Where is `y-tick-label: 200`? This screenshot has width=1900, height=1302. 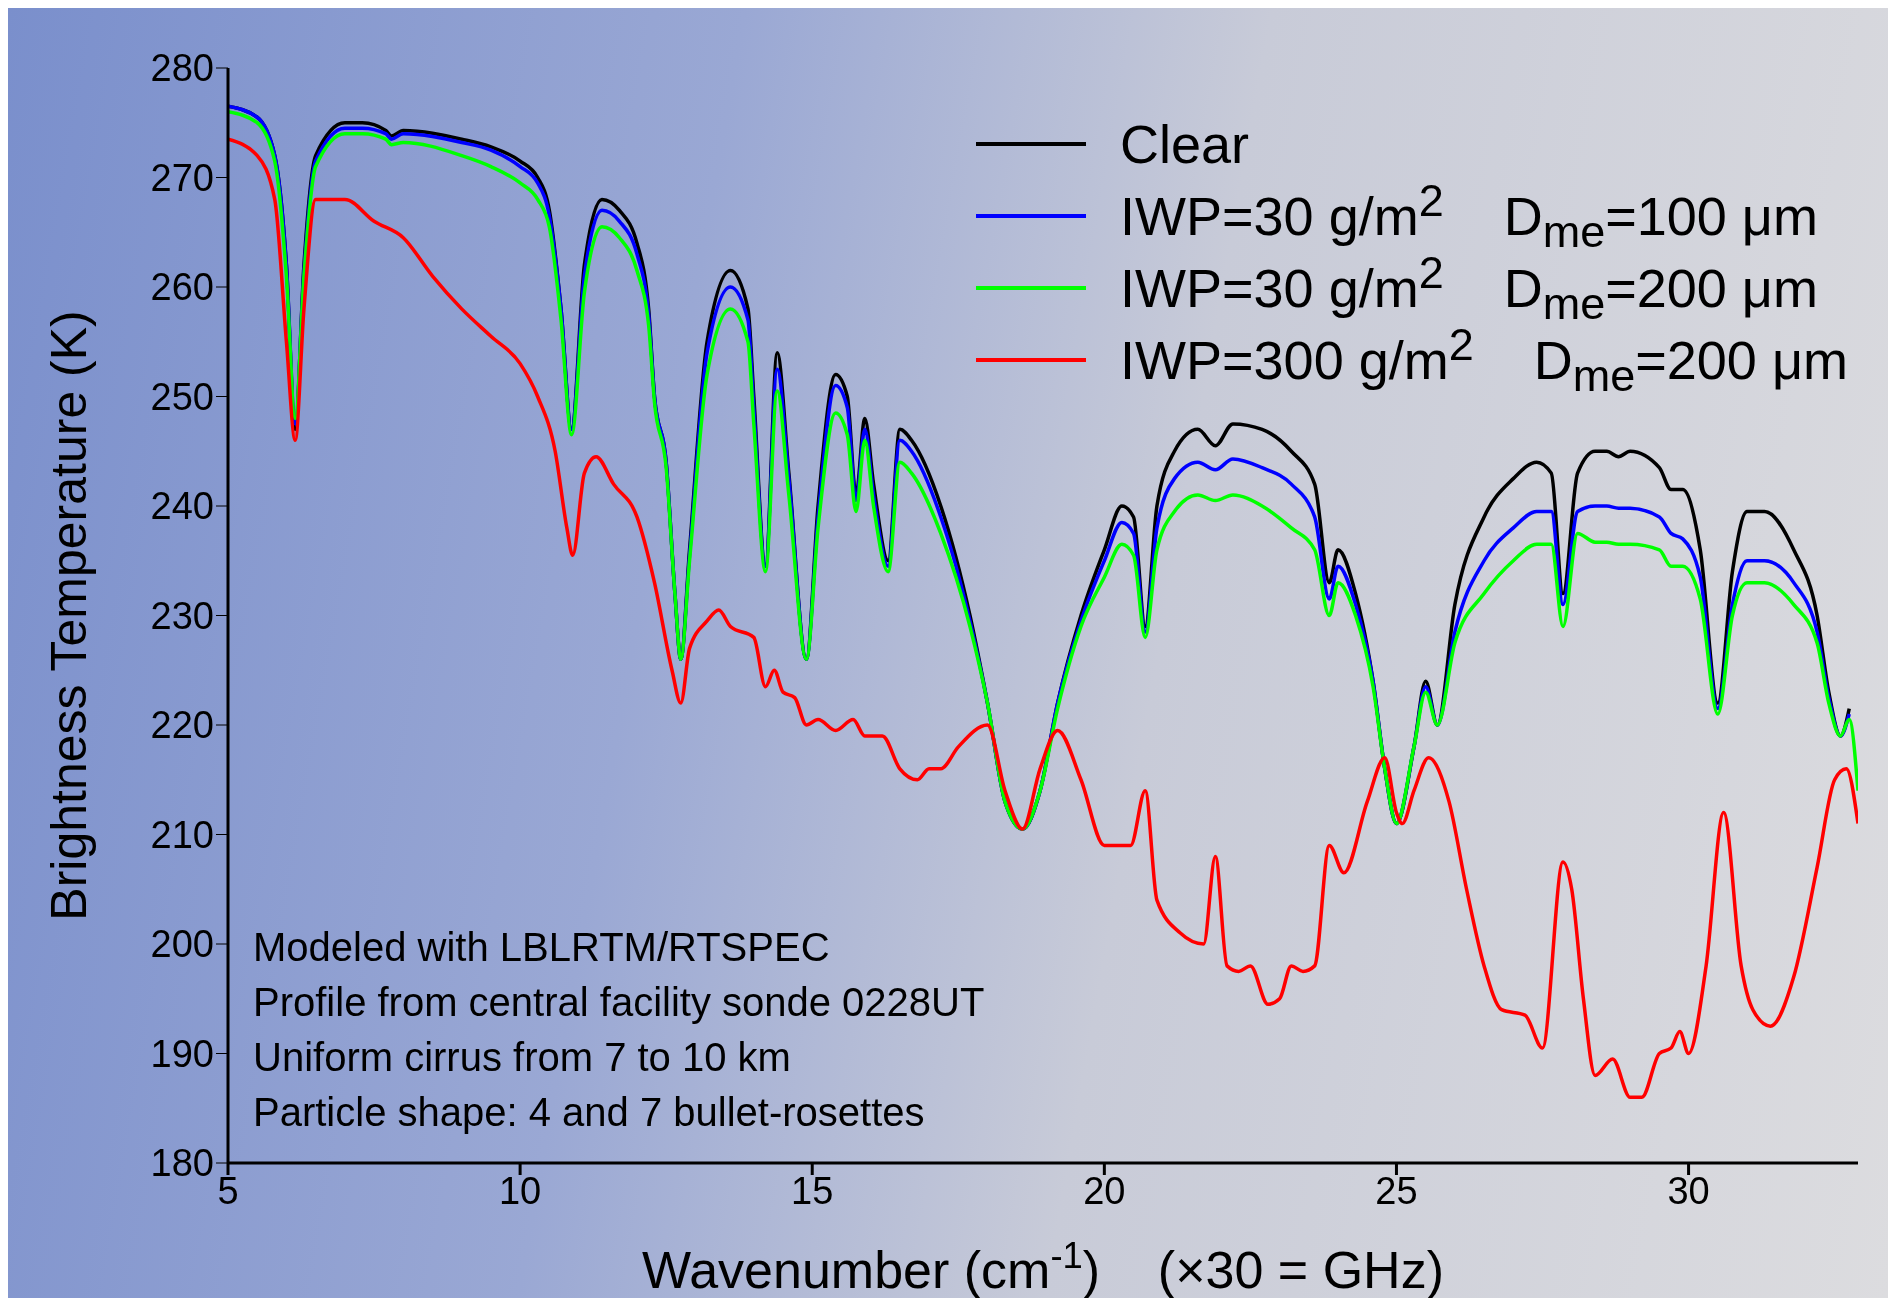
y-tick-label: 200 is located at coordinates (182, 944).